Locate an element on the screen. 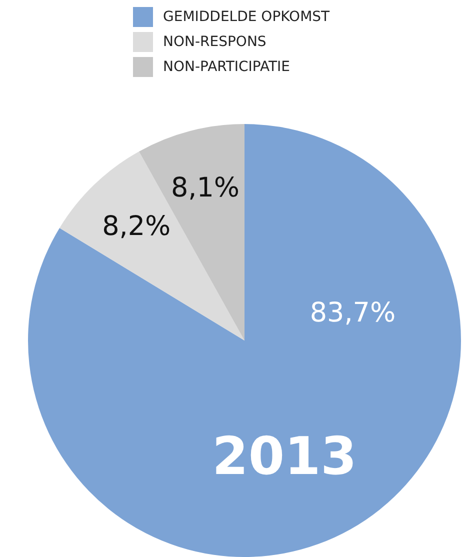 This screenshot has height=557, width=465. data-label: 83,7% is located at coordinates (353, 313).